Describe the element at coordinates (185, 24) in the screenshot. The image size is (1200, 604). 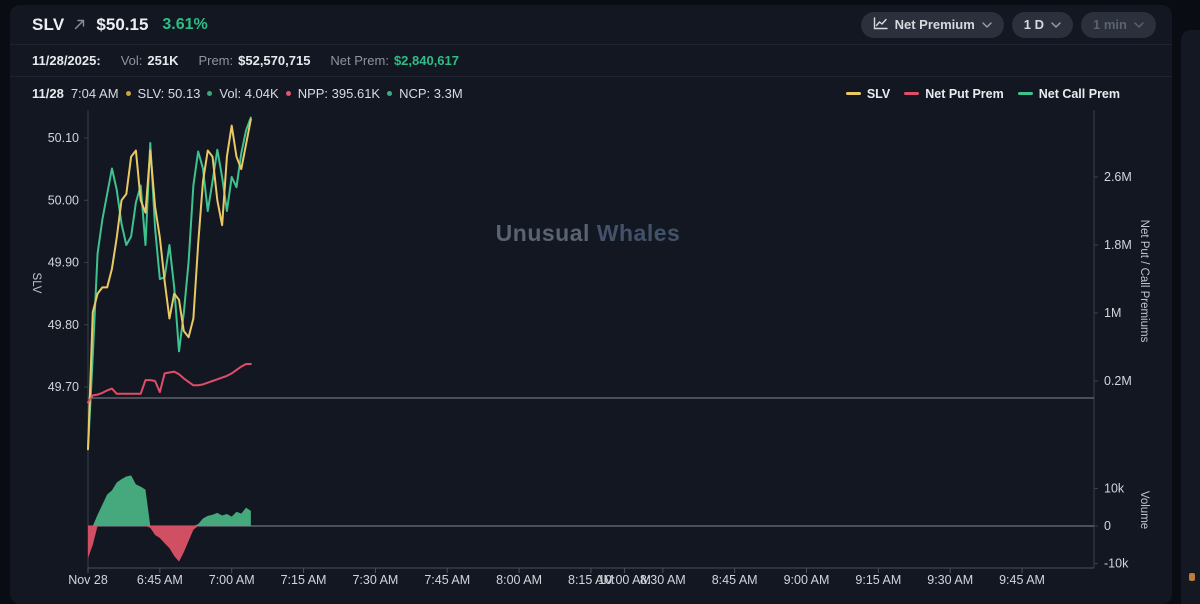
I see `percent-change: 3.61%` at that location.